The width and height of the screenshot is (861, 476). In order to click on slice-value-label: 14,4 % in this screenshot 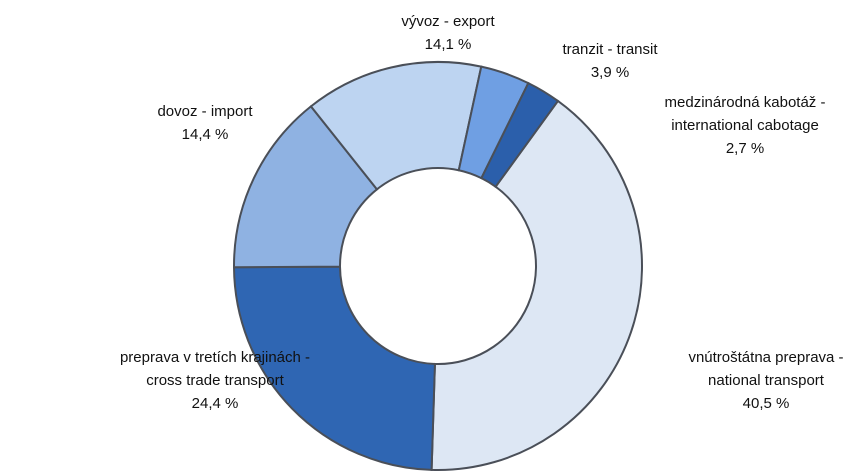, I will do `click(205, 134)`.